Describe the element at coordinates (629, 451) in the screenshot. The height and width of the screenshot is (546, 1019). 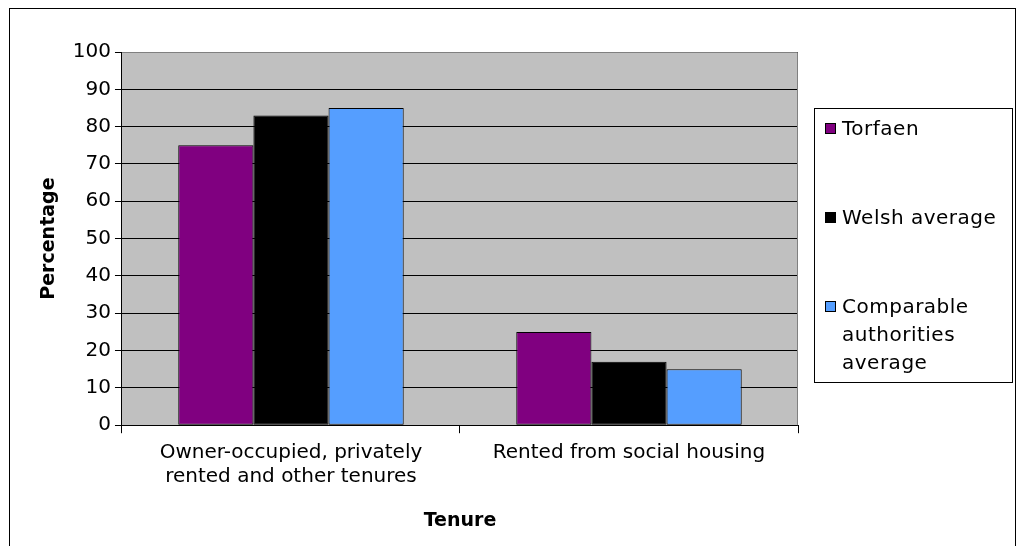
I see `x-tick-label: Rented from social housing` at that location.